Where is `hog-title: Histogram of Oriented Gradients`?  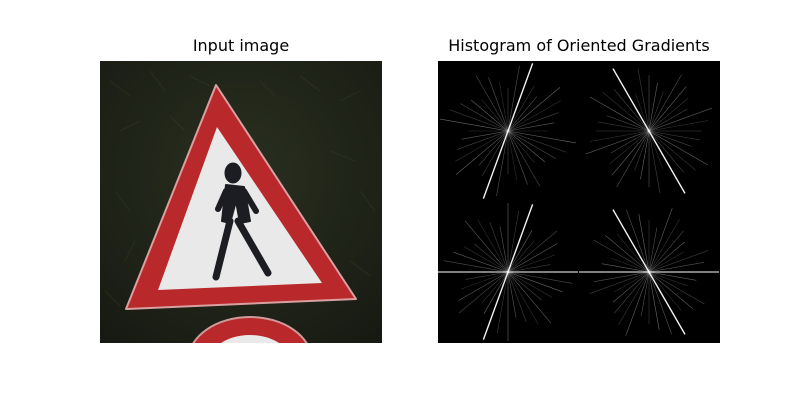 hog-title: Histogram of Oriented Gradients is located at coordinates (579, 45).